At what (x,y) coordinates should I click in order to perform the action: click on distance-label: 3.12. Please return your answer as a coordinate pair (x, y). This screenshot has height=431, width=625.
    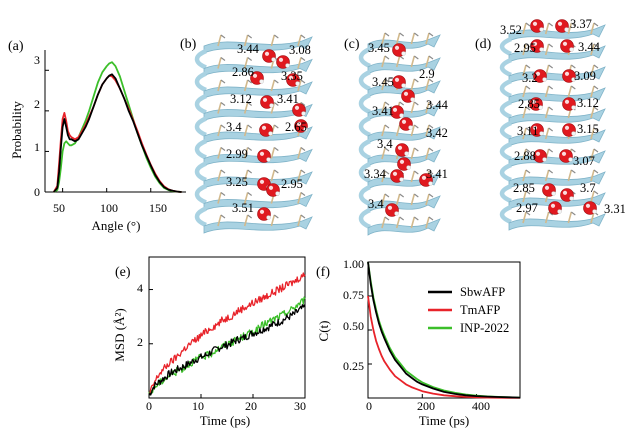
    Looking at the image, I should click on (241, 99).